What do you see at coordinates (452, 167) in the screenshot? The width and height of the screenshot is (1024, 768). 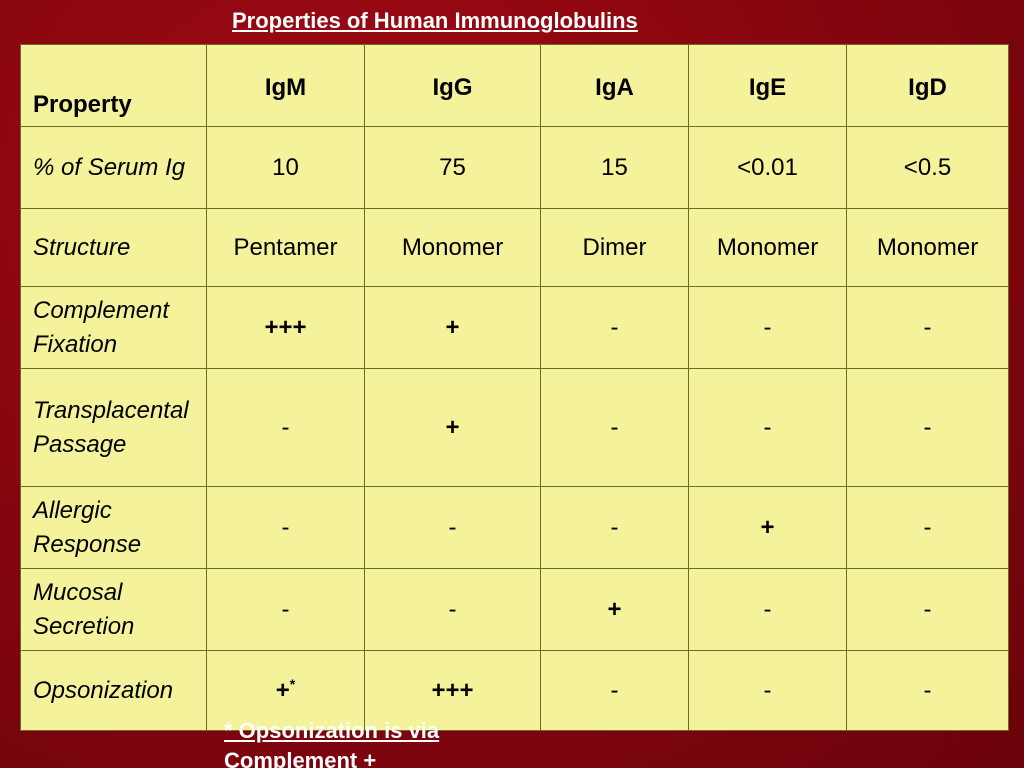 I see `cell: 75` at bounding box center [452, 167].